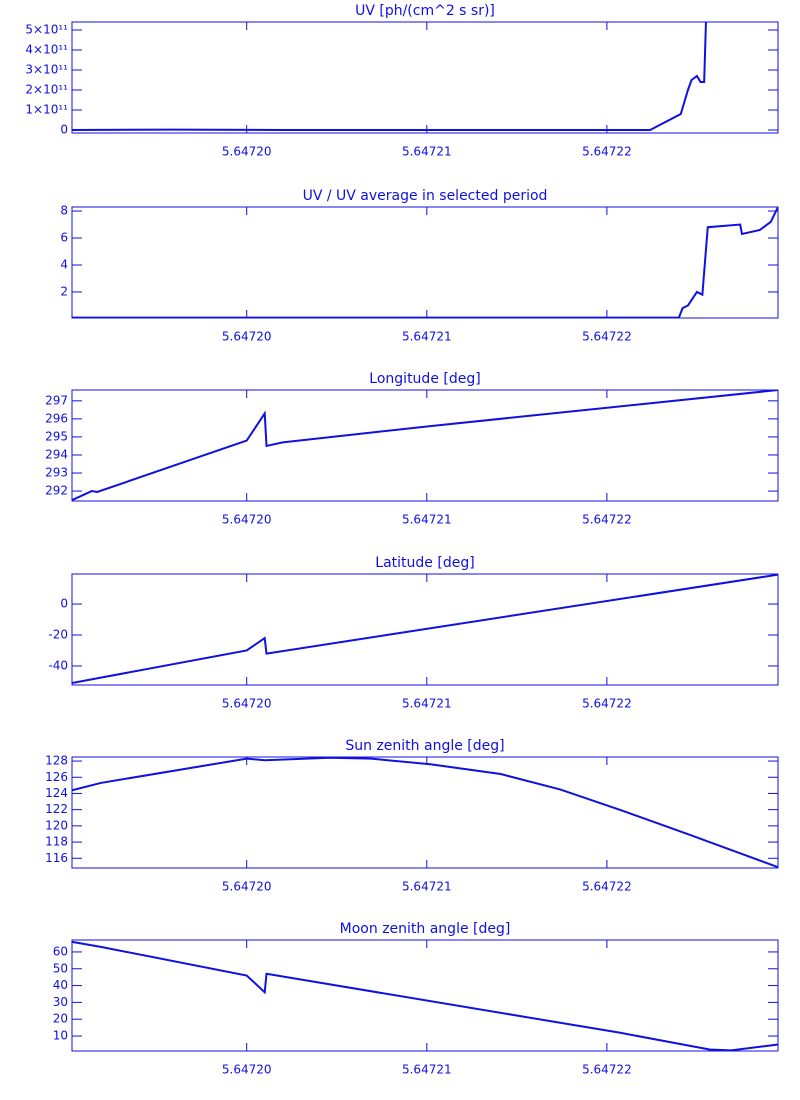 The width and height of the screenshot is (800, 1100). What do you see at coordinates (56, 436) in the screenshot?
I see `y-tick-label: 295` at bounding box center [56, 436].